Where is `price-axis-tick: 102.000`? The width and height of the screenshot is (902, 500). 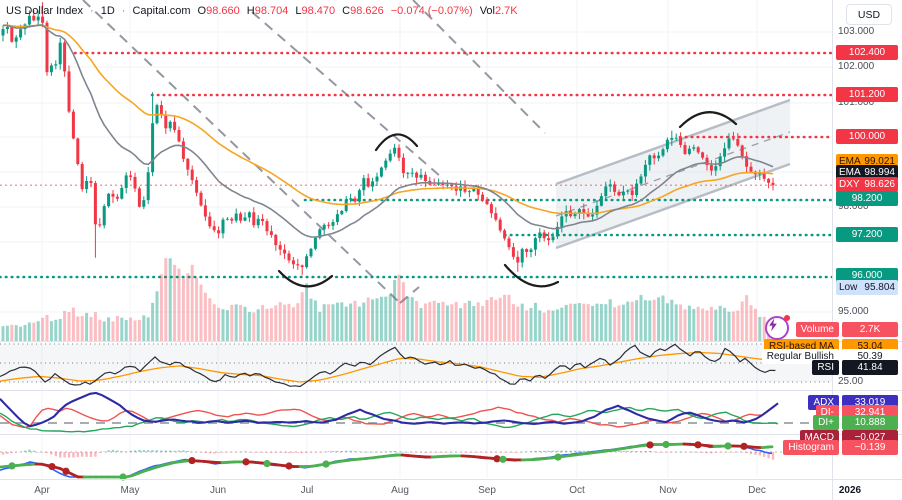
price-axis-tick: 102.000 is located at coordinates (856, 66).